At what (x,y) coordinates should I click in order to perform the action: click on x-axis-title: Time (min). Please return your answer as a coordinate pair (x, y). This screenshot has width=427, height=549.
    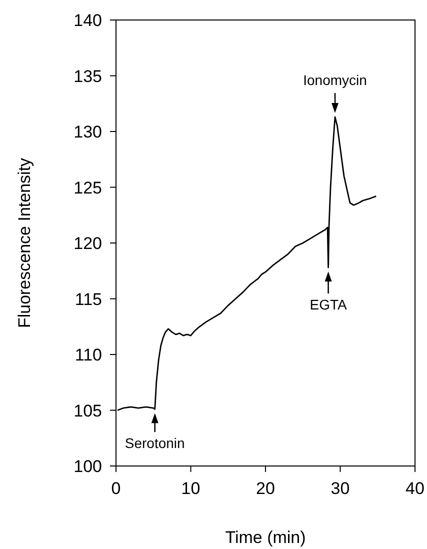
    Looking at the image, I should click on (265, 537).